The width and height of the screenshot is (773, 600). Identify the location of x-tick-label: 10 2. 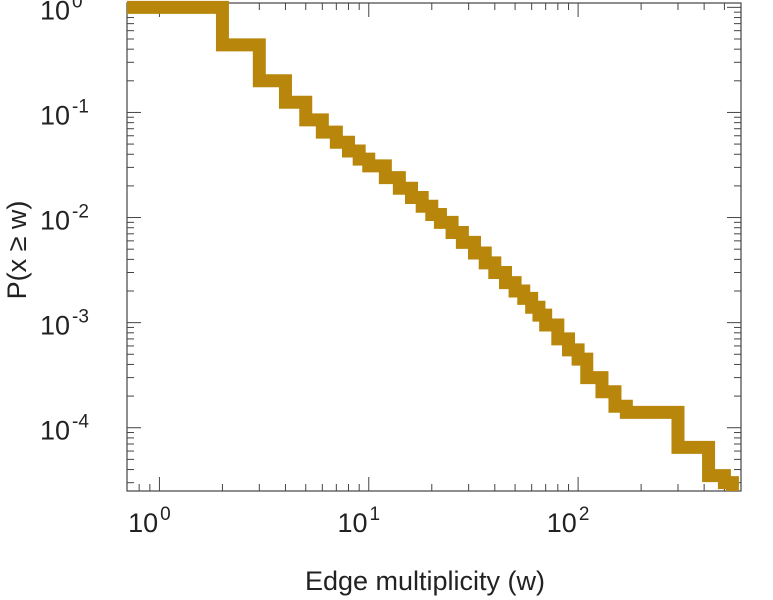
(568, 521).